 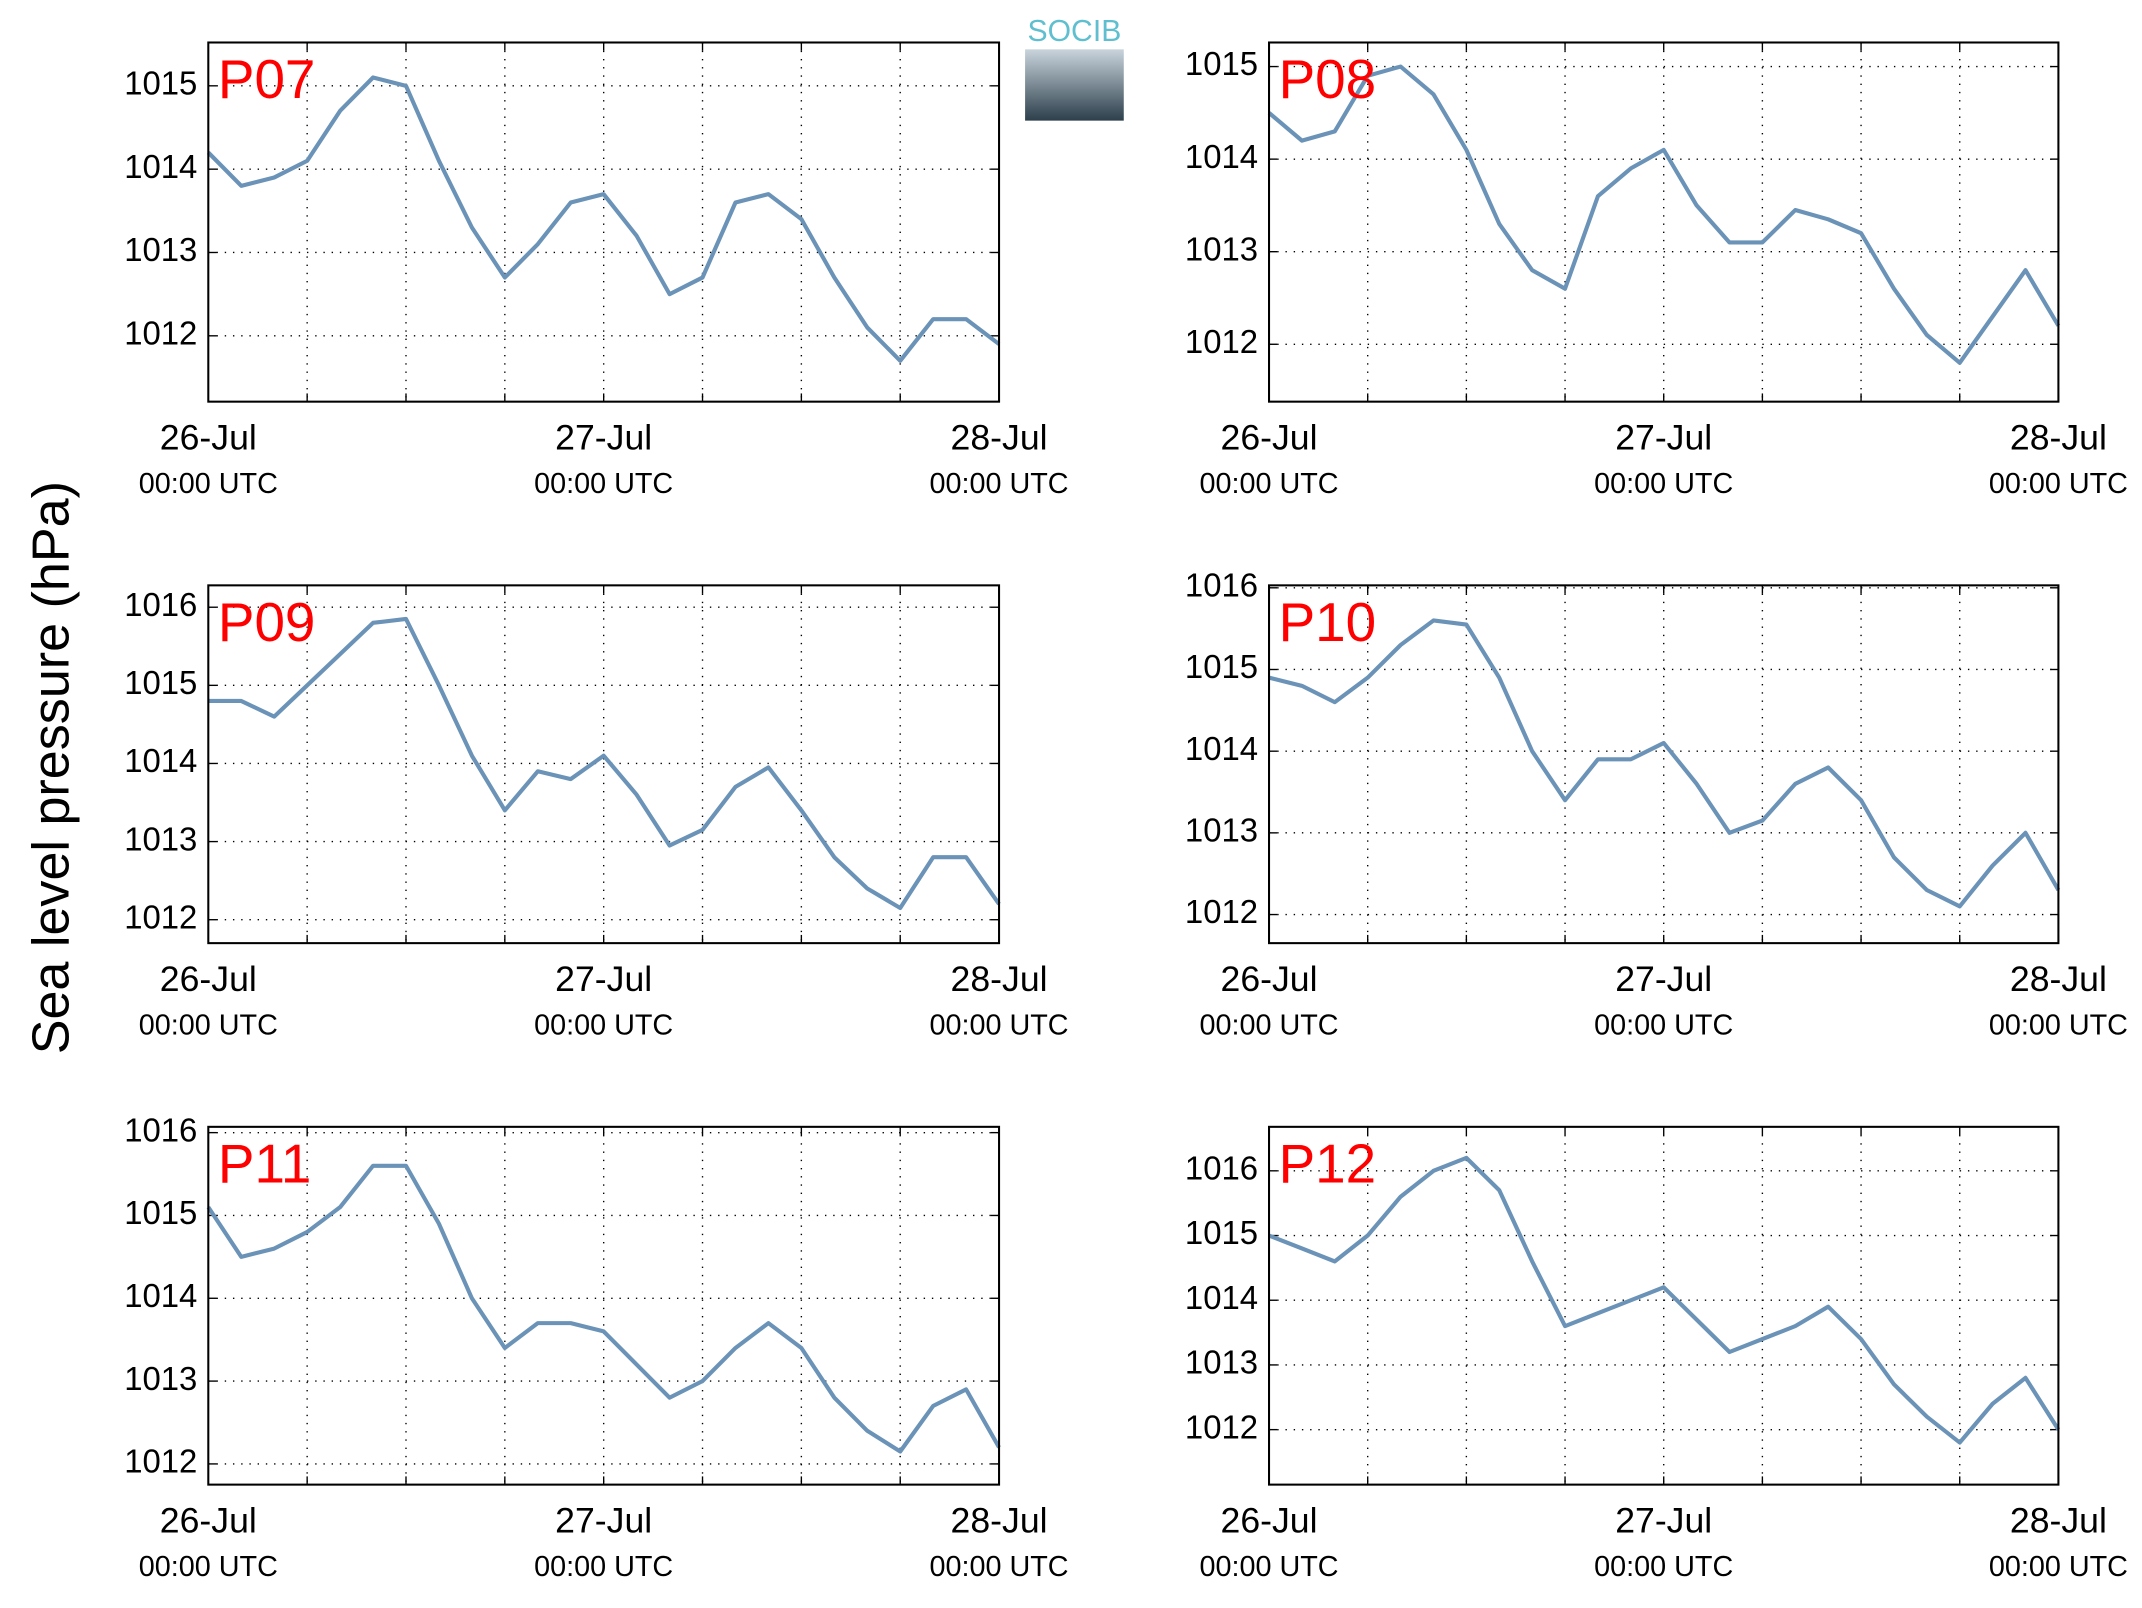 I want to click on panel-title: P11, so click(x=264, y=1163).